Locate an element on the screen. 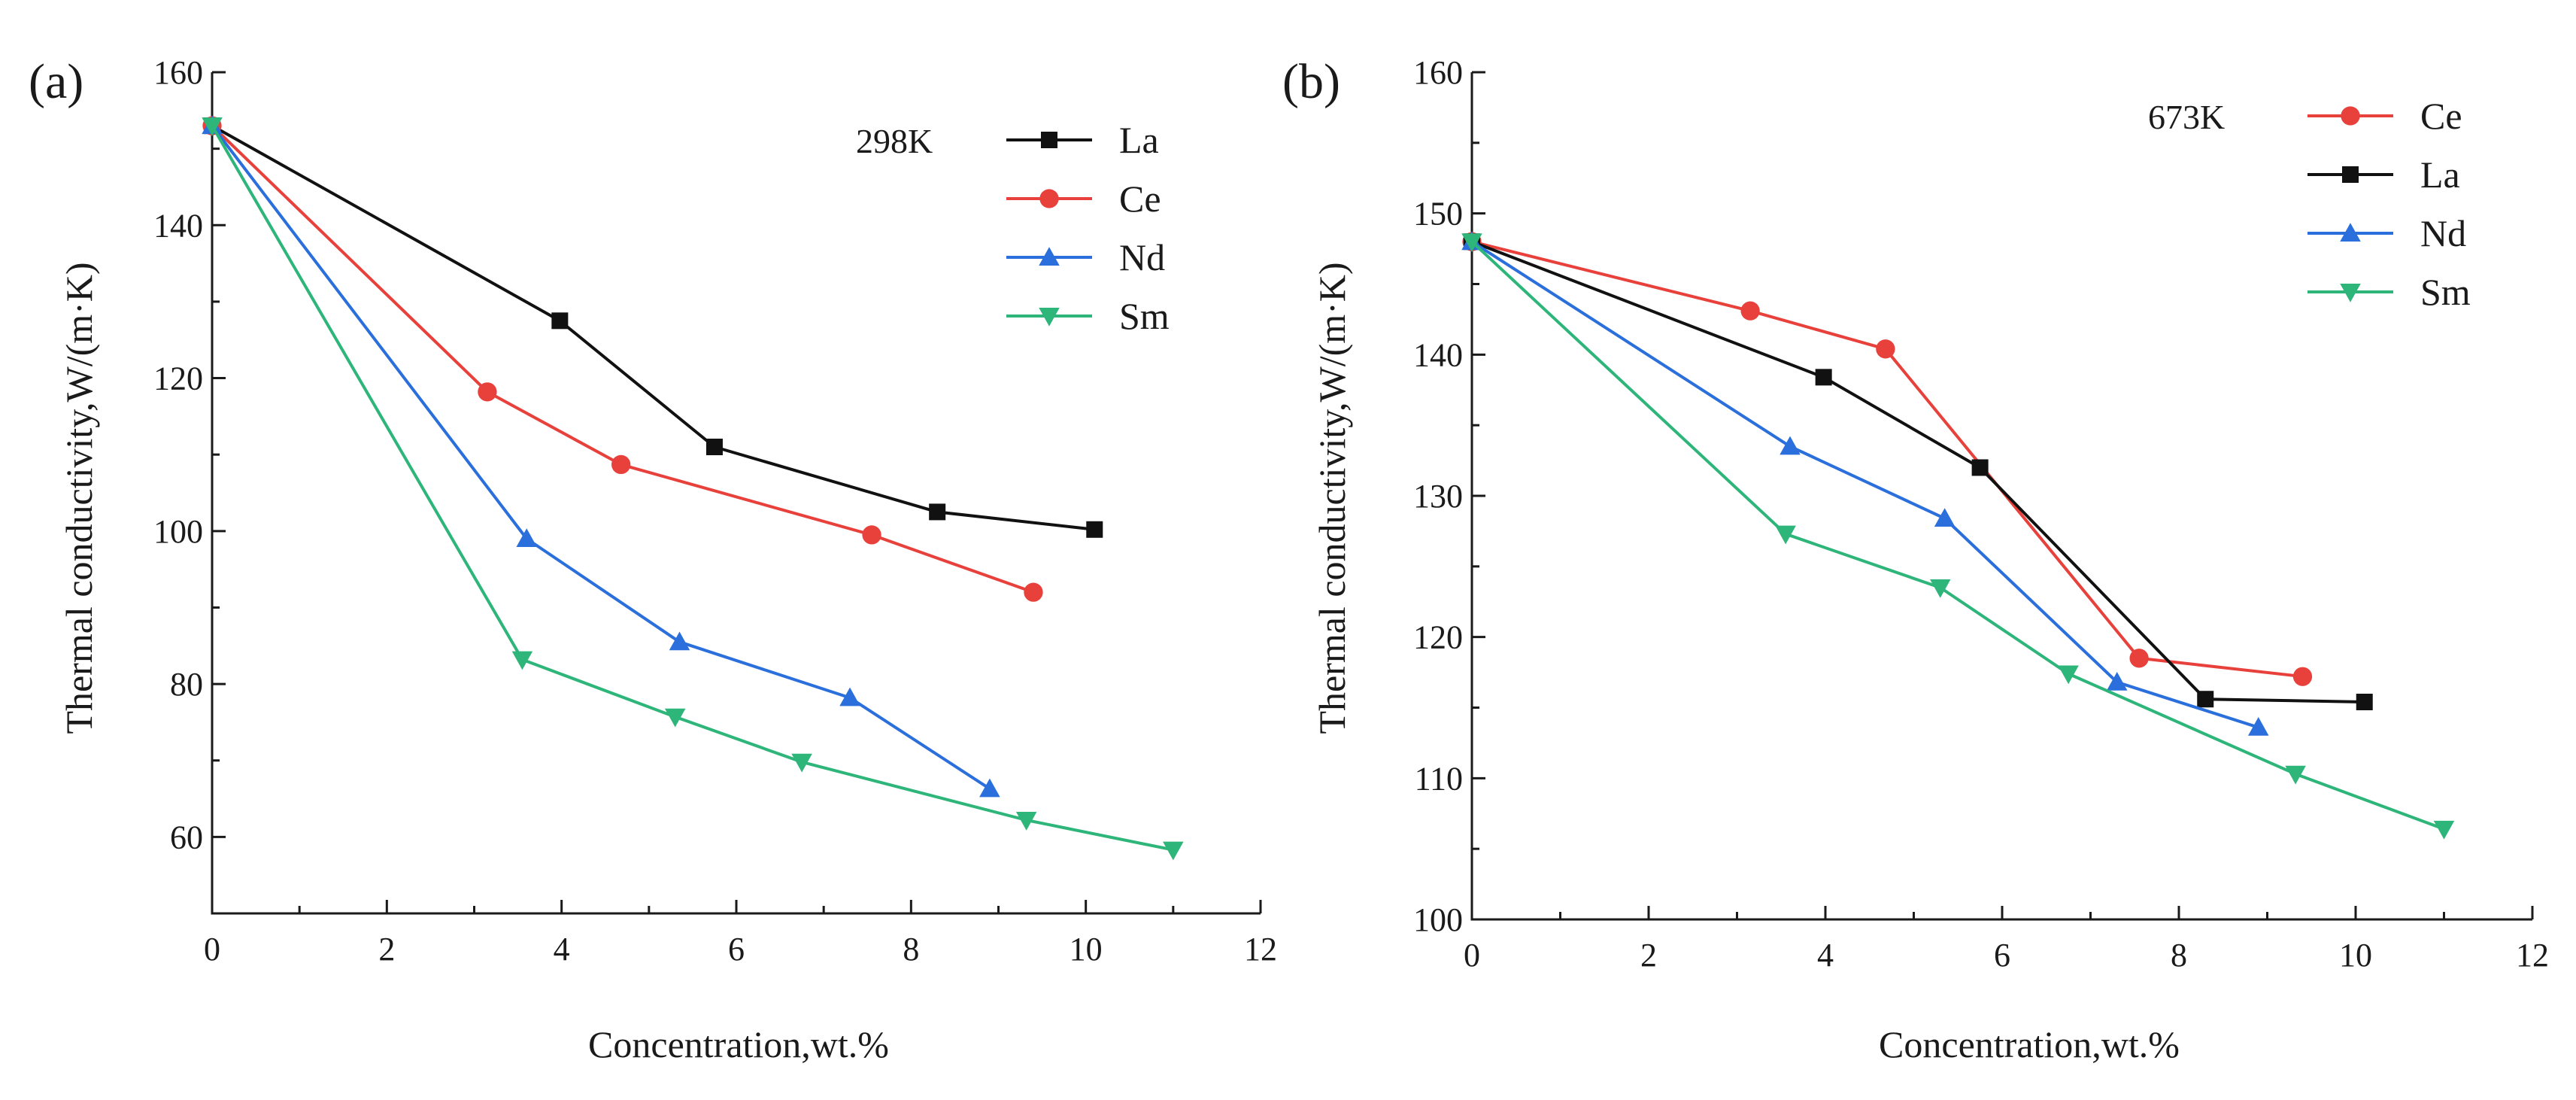 Image resolution: width=2576 pixels, height=1100 pixels. x-tick-label-a: 6 is located at coordinates (736, 949).